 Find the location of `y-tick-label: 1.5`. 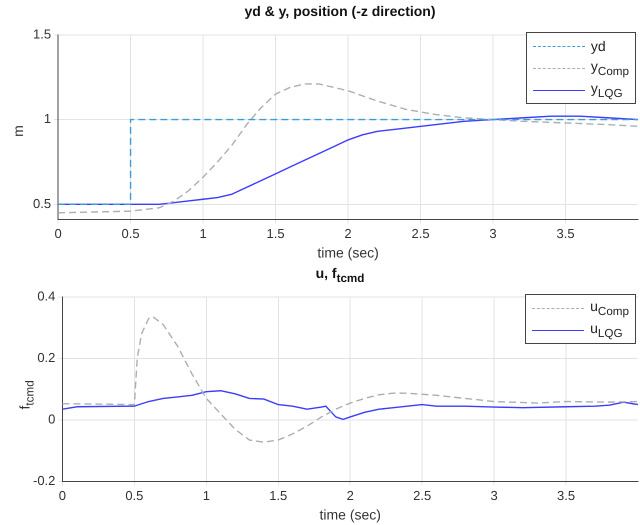

y-tick-label: 1.5 is located at coordinates (42, 34).